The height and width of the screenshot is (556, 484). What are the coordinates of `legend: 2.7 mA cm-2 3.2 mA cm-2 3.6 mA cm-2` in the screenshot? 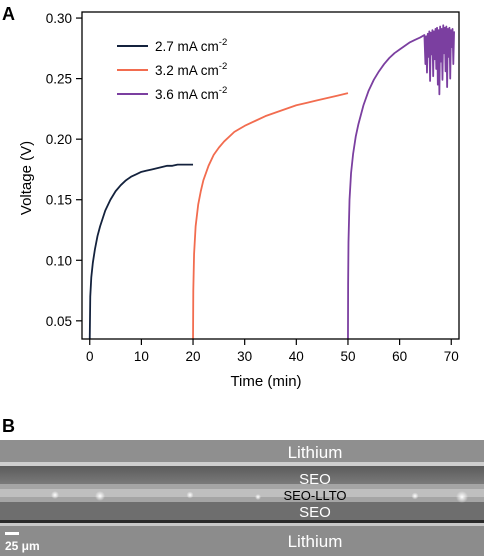 It's located at (172, 69).